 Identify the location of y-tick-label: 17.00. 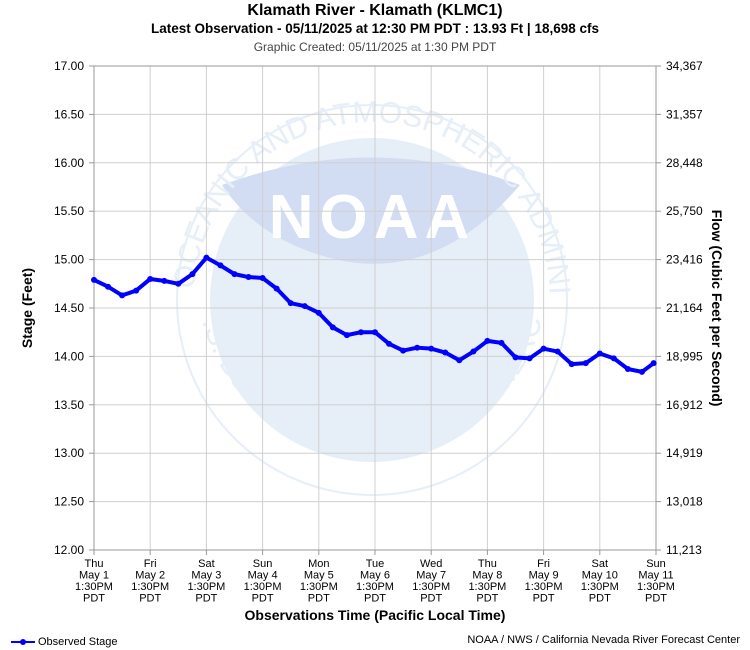
(69, 66).